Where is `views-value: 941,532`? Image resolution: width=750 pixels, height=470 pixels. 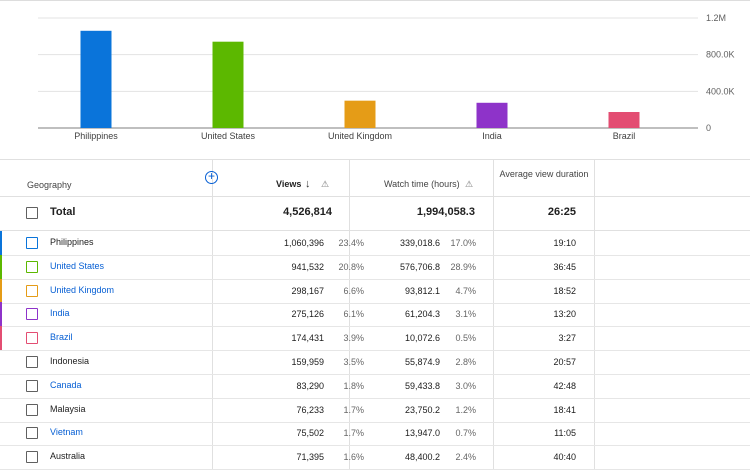
views-value: 941,532 is located at coordinates (307, 266).